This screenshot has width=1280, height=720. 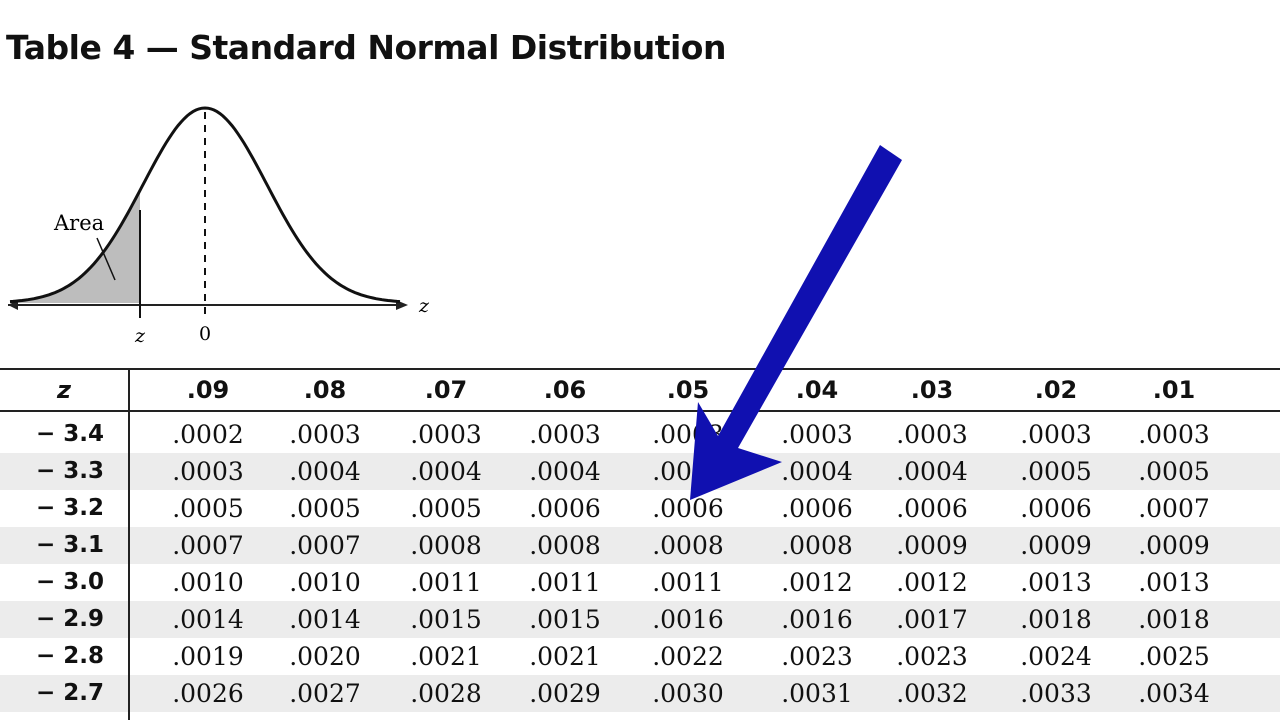 What do you see at coordinates (140, 336) in the screenshot?
I see `z-marker: z` at bounding box center [140, 336].